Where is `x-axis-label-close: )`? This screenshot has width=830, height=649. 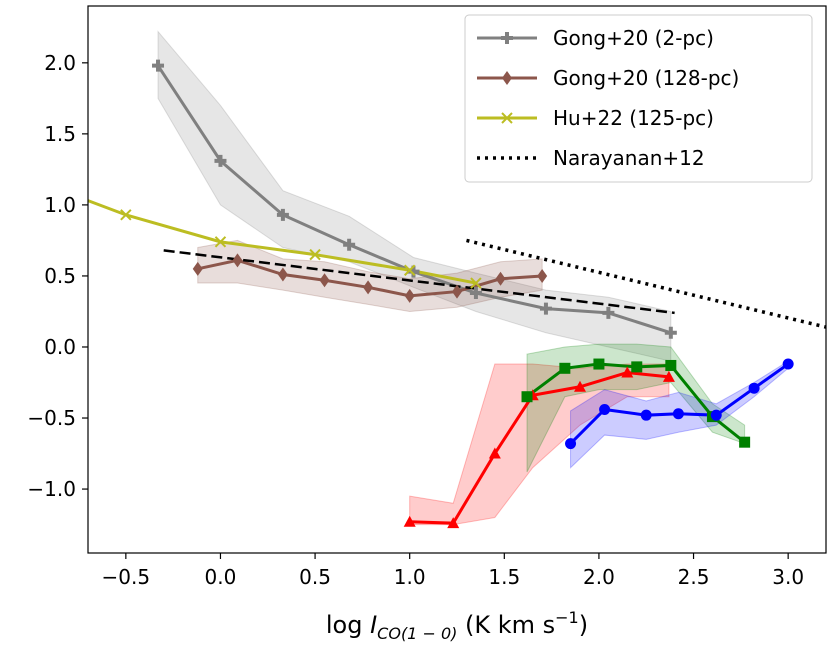
x-axis-label-close: ) is located at coordinates (583, 625).